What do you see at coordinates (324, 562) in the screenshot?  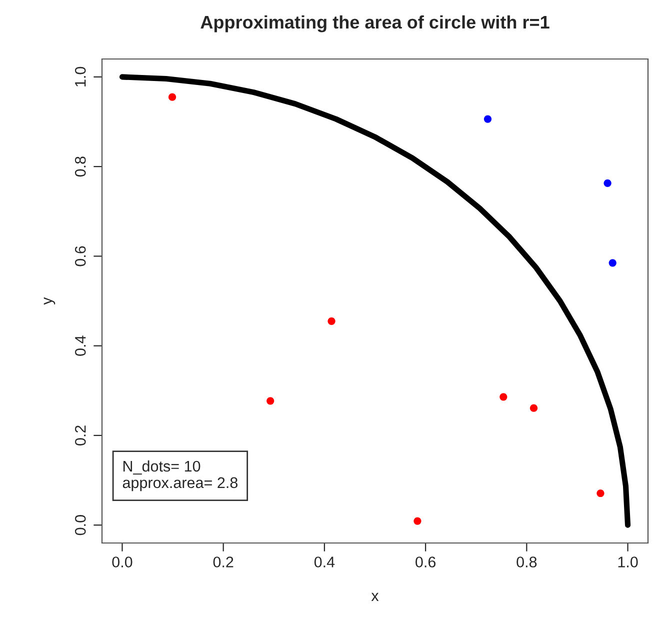 I see `x-tick-label: 0.4` at bounding box center [324, 562].